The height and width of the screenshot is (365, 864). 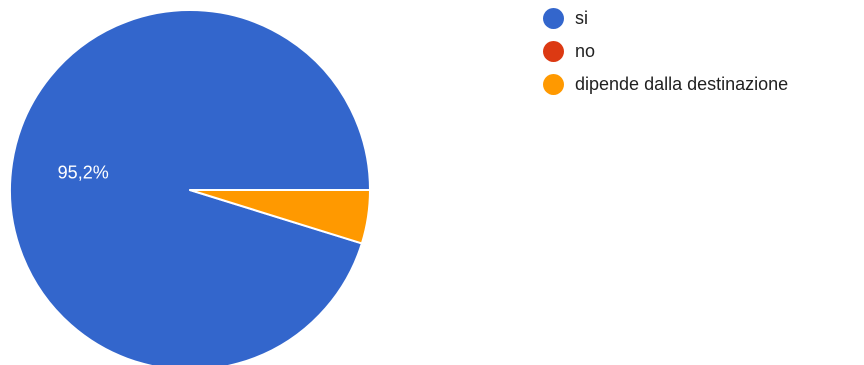 What do you see at coordinates (553, 84) in the screenshot?
I see `legend-swatch-dipende-dalla-destinazione` at bounding box center [553, 84].